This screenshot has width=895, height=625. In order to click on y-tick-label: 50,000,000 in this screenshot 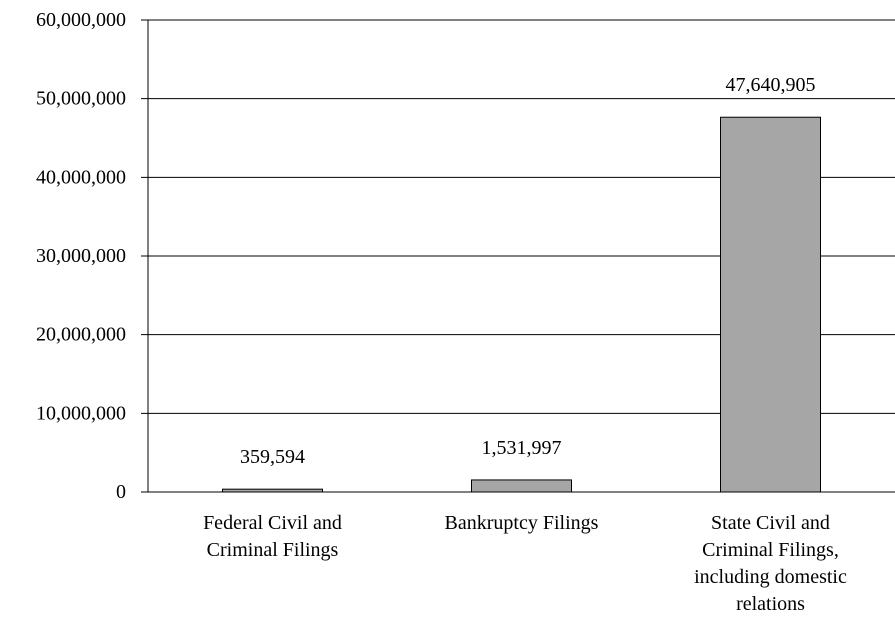, I will do `click(81, 99)`.